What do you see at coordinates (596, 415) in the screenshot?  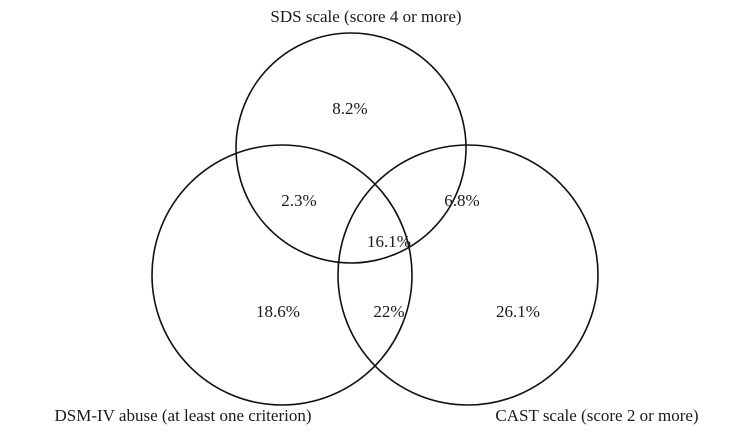 I see `set-label: CAST scale (score 2 or more)` at bounding box center [596, 415].